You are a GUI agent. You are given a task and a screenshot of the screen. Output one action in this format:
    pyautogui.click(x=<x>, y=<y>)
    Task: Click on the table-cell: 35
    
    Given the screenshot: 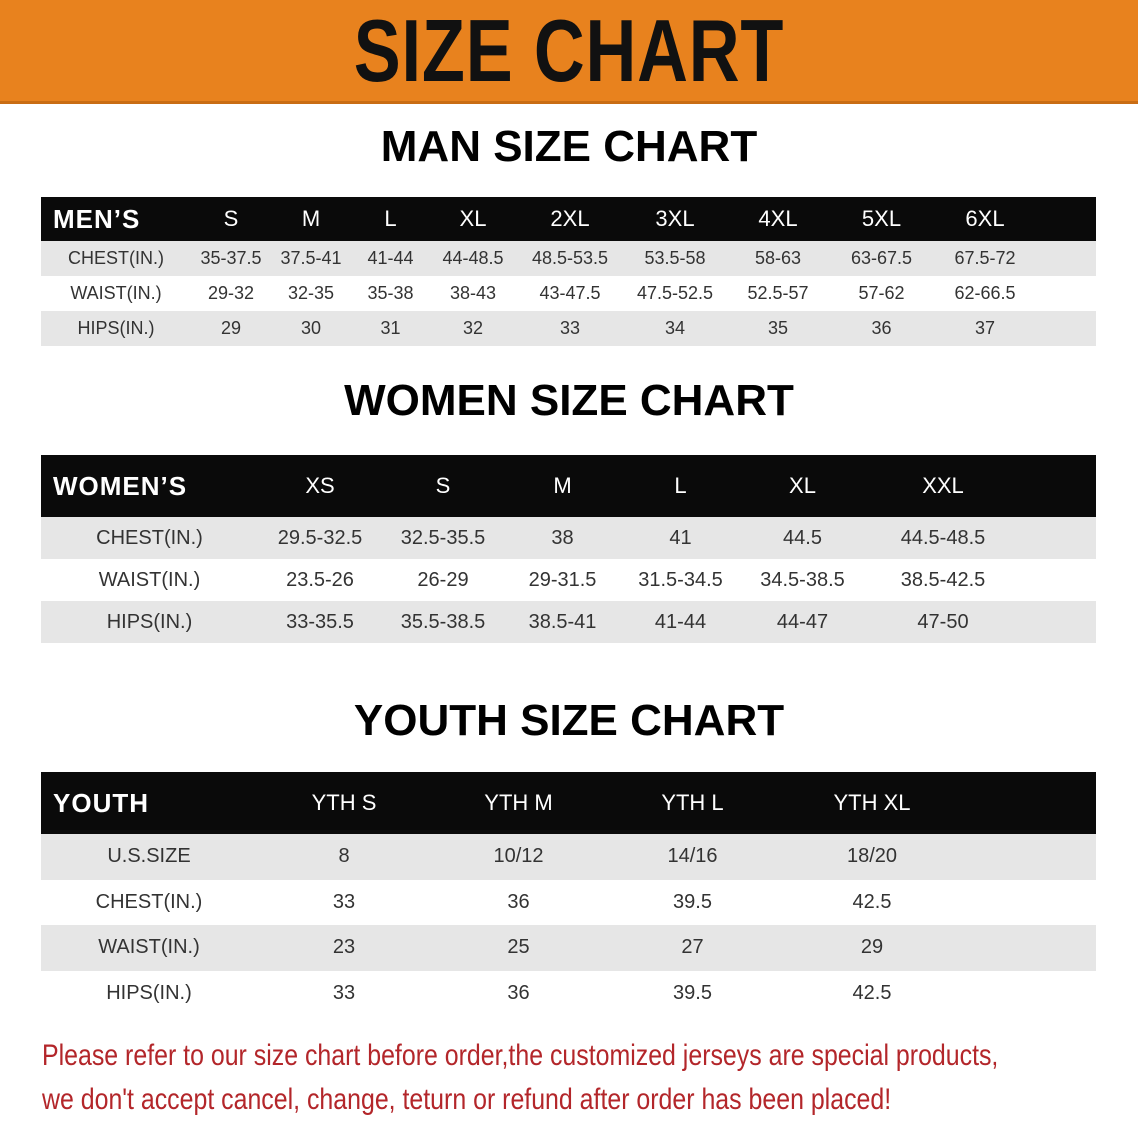 What is the action you would take?
    pyautogui.click(x=778, y=328)
    